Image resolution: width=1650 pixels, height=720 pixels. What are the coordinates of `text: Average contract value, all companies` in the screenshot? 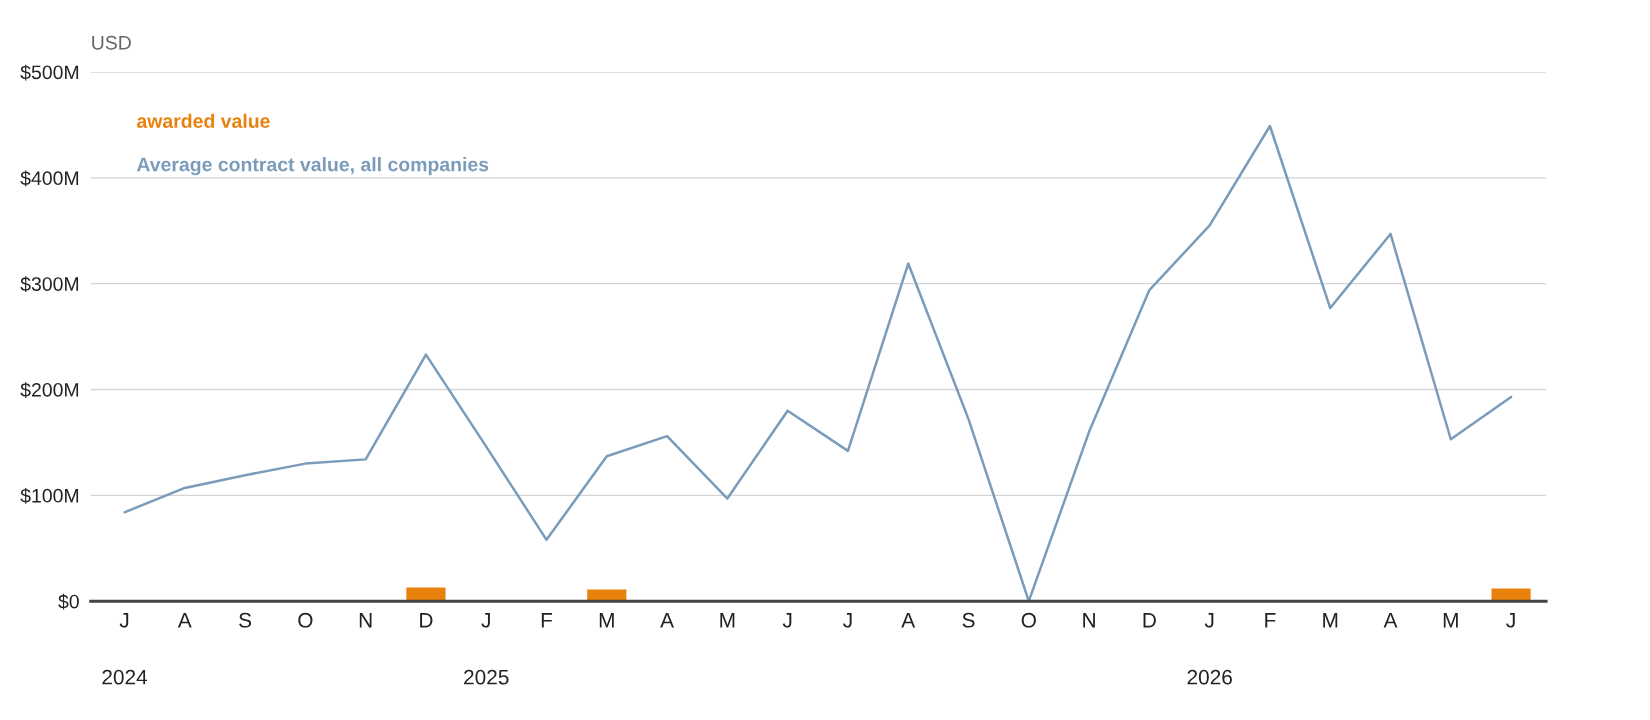 It's located at (312, 166).